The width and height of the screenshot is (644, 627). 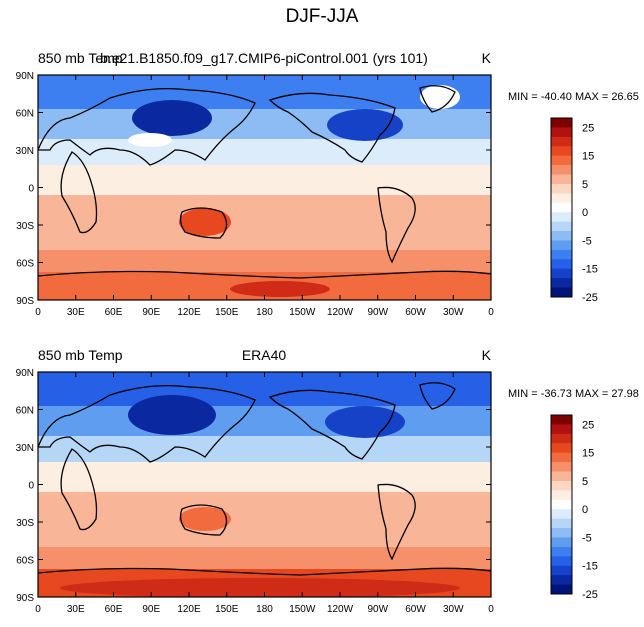 I want to click on panel-1-units: K, so click(x=487, y=58).